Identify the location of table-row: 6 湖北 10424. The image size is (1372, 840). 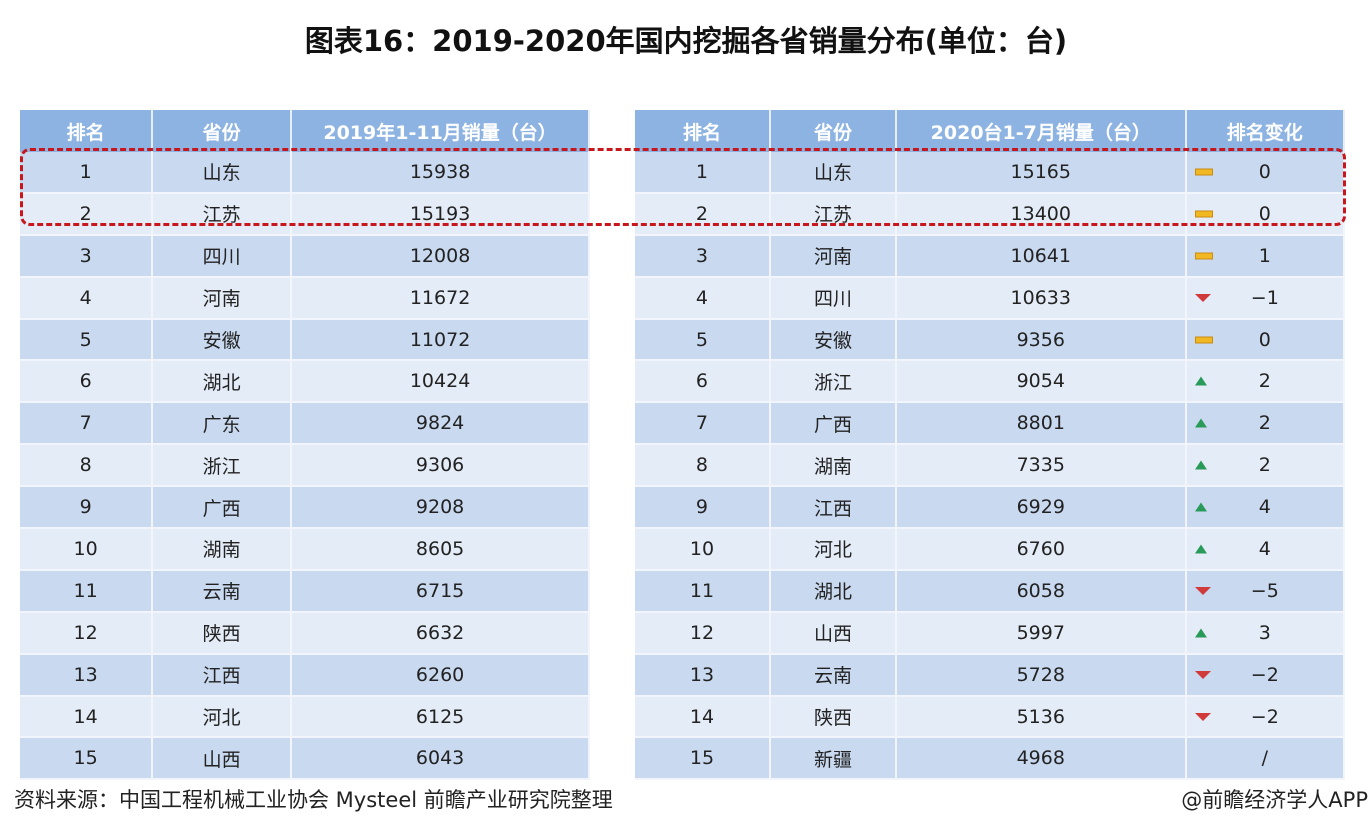
(305, 382).